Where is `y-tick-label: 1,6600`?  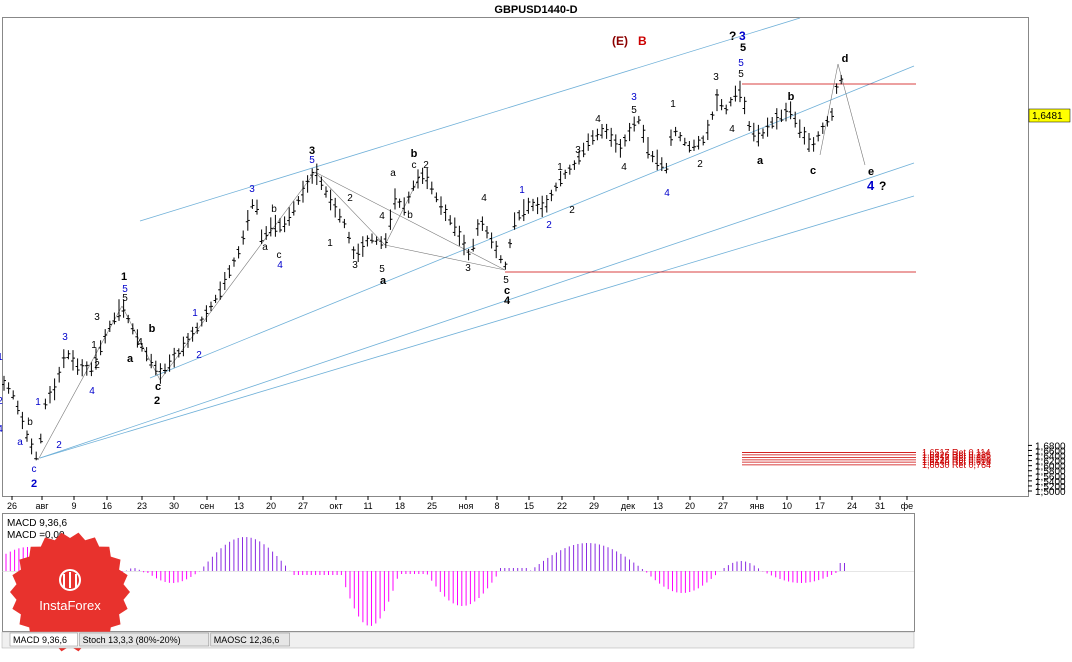 y-tick-label: 1,6600 is located at coordinates (1050, 451).